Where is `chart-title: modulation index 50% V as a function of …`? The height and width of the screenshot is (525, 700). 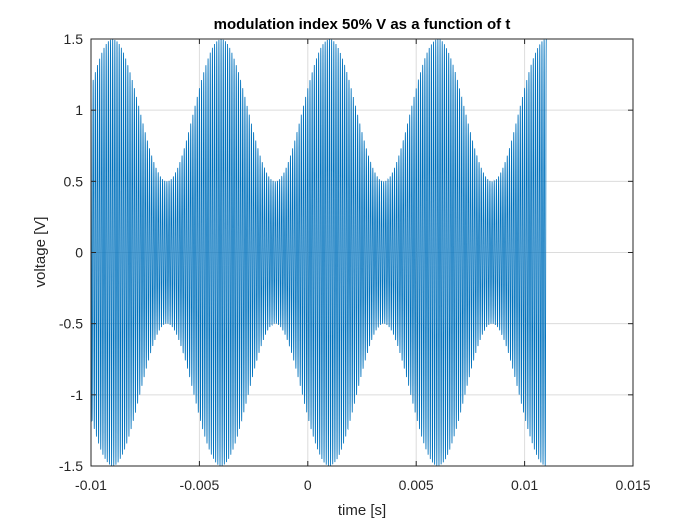 chart-title: modulation index 50% V as a function of … is located at coordinates (362, 24).